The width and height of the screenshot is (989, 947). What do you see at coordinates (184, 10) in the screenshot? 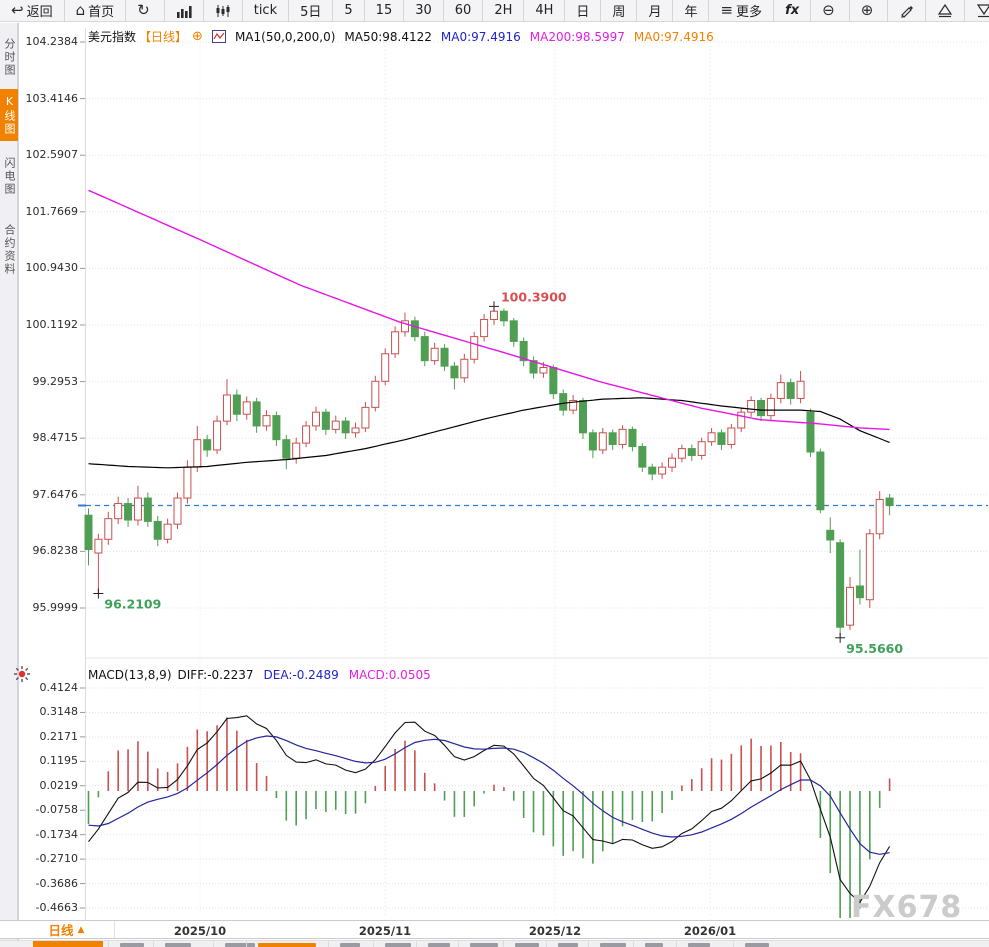
I see `toolbar-bar-chart-button` at bounding box center [184, 10].